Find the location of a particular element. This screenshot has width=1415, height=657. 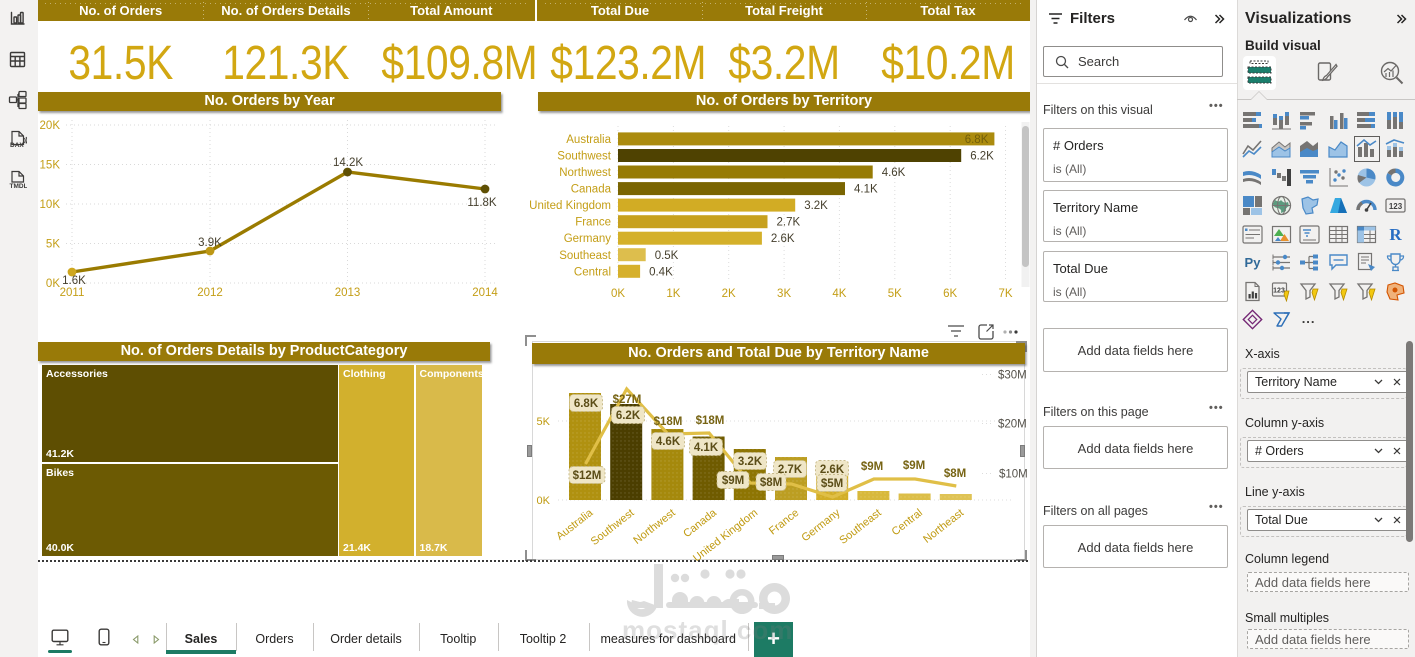

svg-text: 2014 is located at coordinates (485, 293).